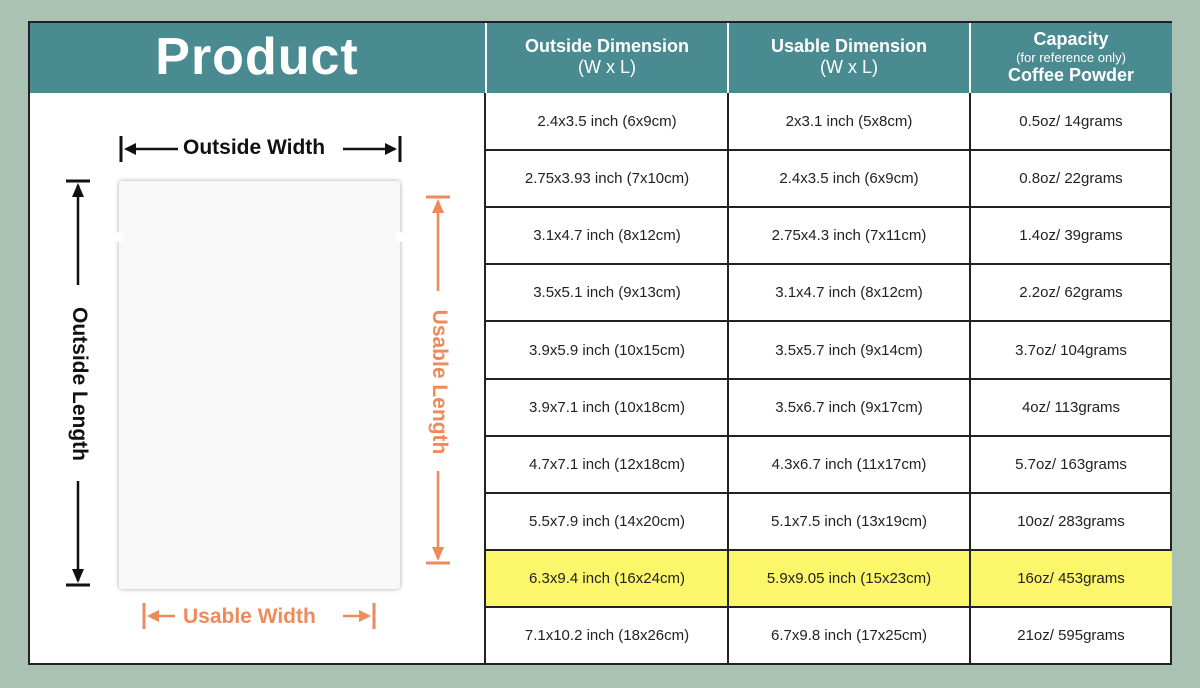  What do you see at coordinates (607, 521) in the screenshot?
I see `outside-cell: 5.5x7.9 inch (14x20cm)` at bounding box center [607, 521].